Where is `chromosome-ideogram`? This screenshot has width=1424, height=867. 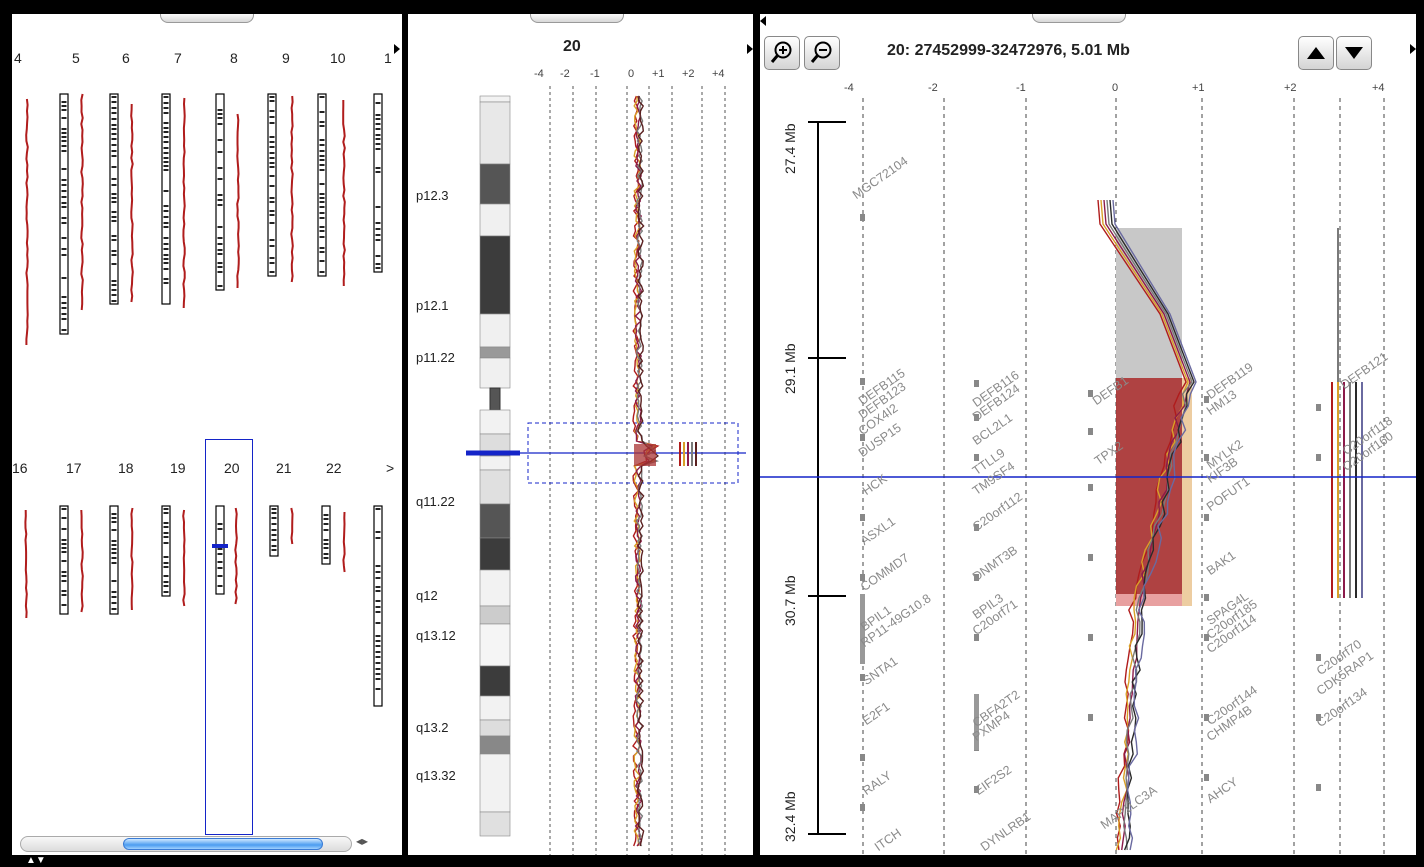 chromosome-ideogram is located at coordinates (378, 183).